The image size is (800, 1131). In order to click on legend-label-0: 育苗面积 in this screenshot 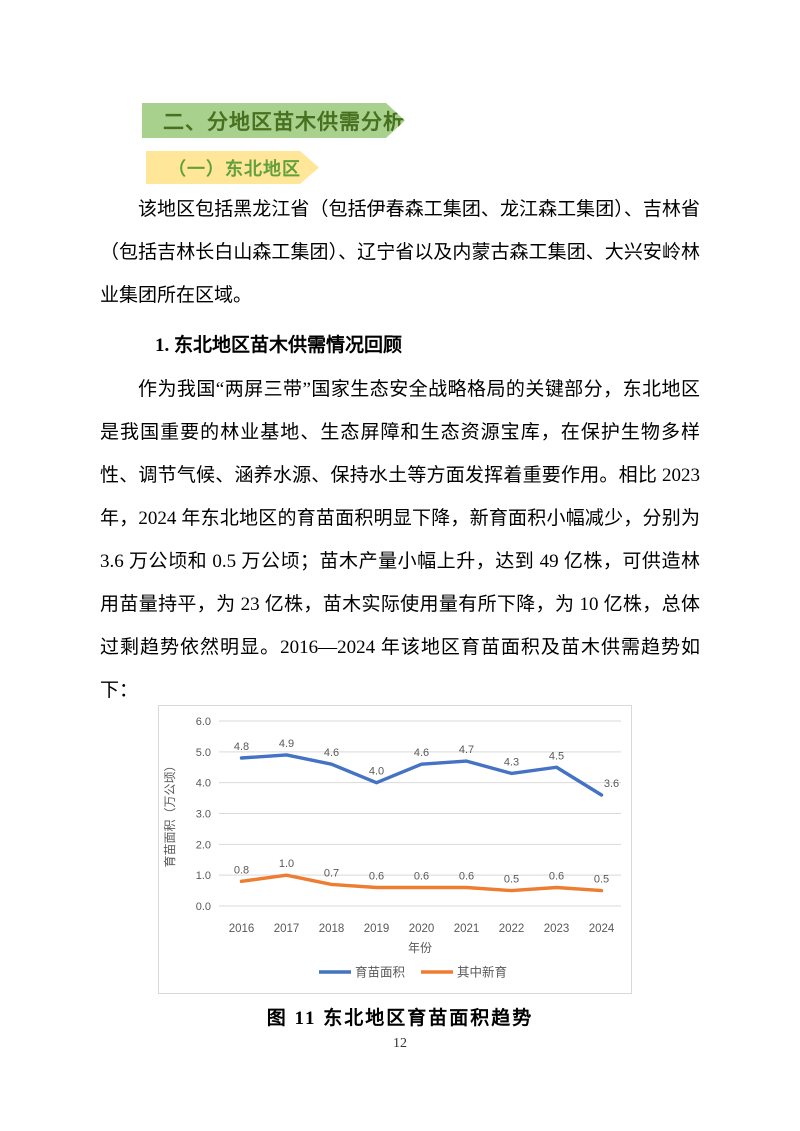, I will do `click(380, 972)`.